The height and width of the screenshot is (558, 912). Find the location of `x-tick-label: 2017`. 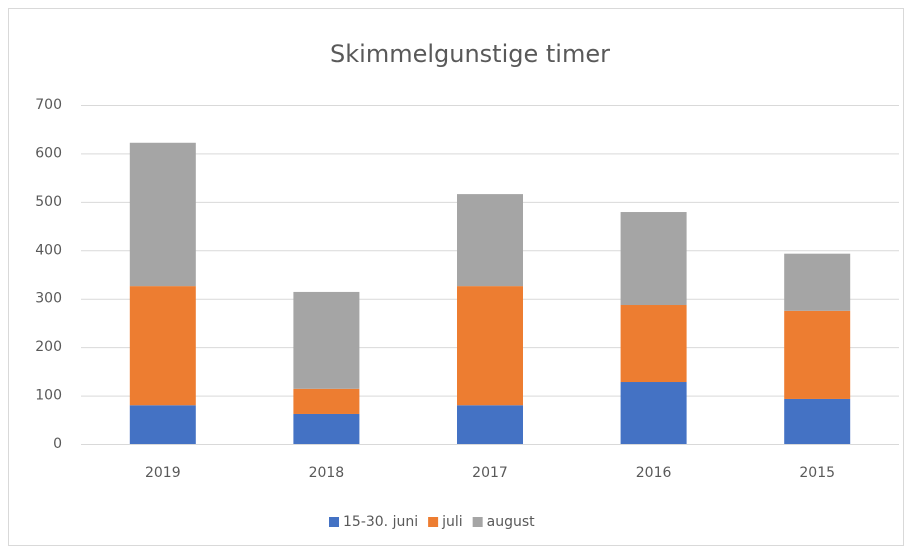

x-tick-label: 2017 is located at coordinates (490, 473).